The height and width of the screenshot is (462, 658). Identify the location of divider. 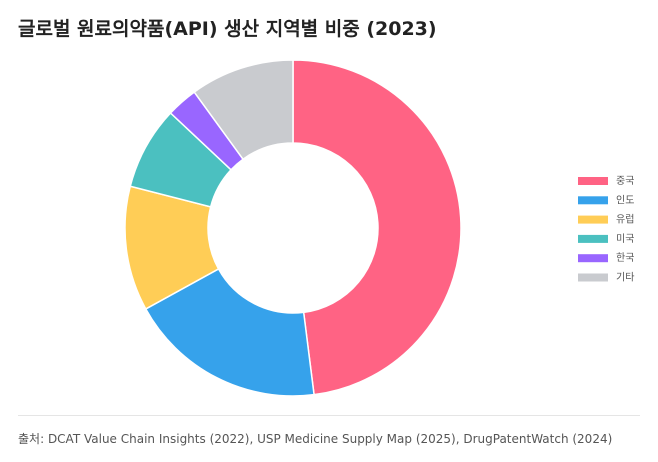
(329, 415).